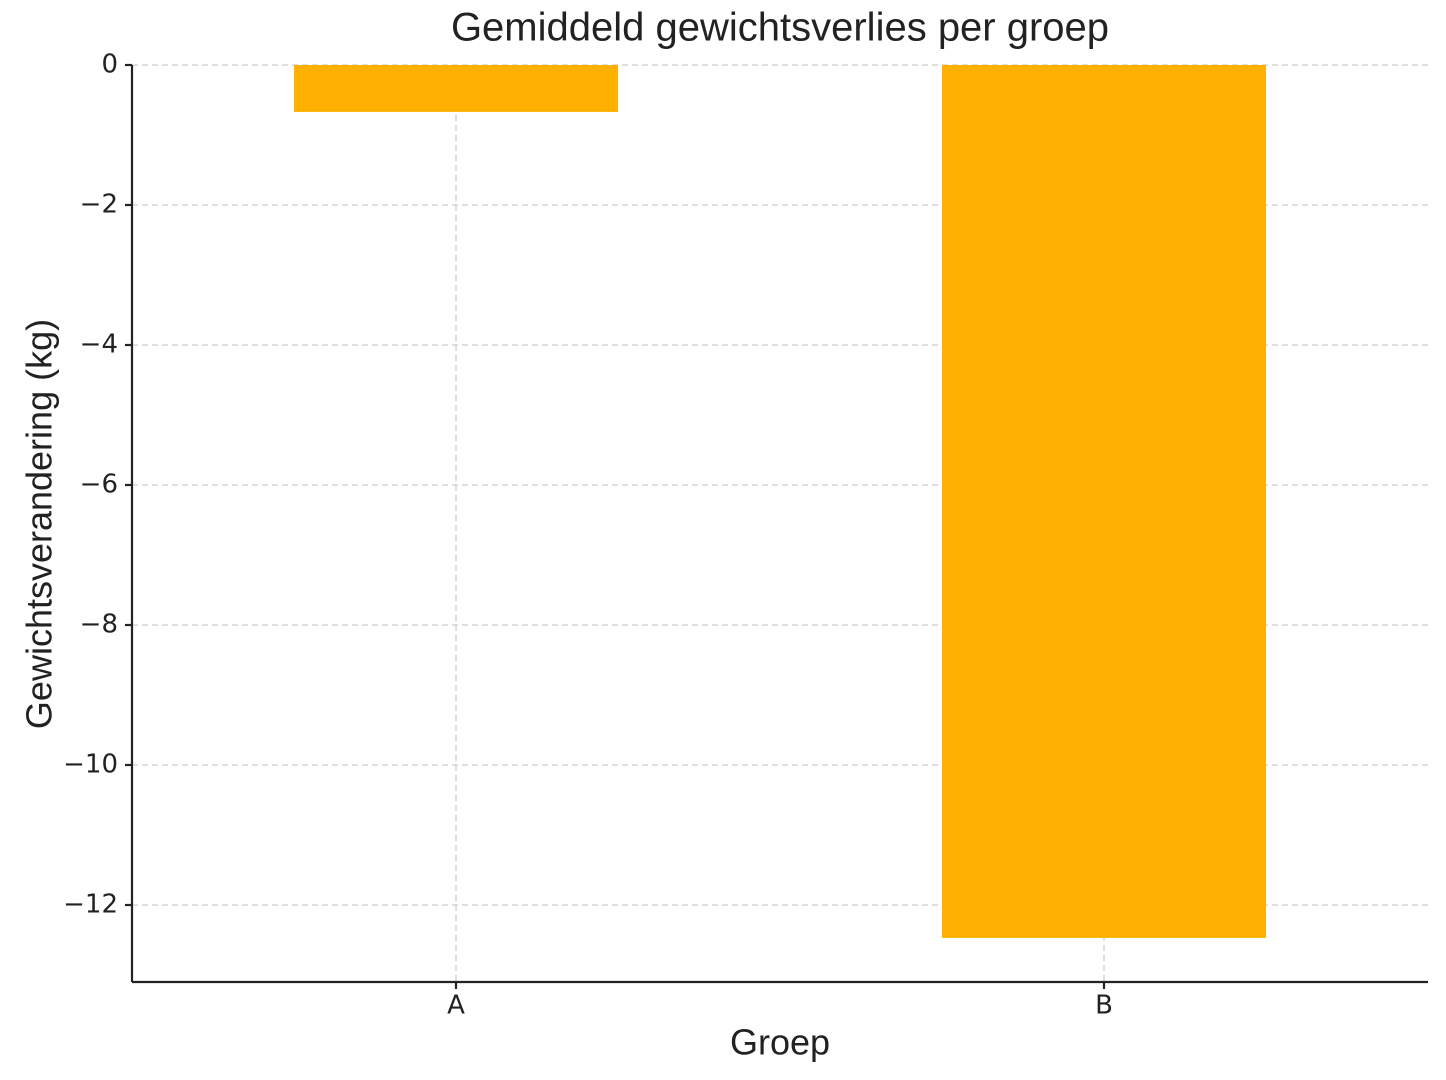 The height and width of the screenshot is (1080, 1446). I want to click on chart-title: Gemiddeld gewichtsverlies per groep, so click(780, 28).